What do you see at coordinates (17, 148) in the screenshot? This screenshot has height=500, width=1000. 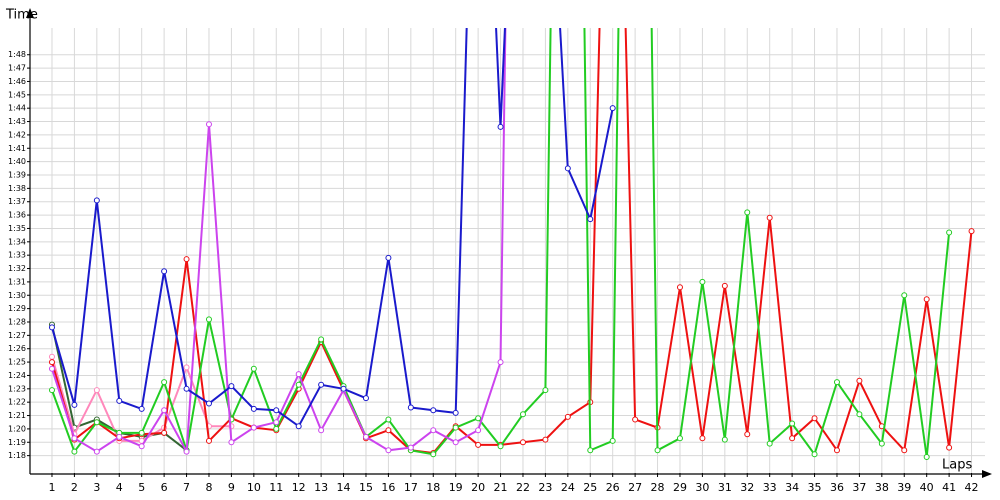 I see `y-tick-label: 1:41` at bounding box center [17, 148].